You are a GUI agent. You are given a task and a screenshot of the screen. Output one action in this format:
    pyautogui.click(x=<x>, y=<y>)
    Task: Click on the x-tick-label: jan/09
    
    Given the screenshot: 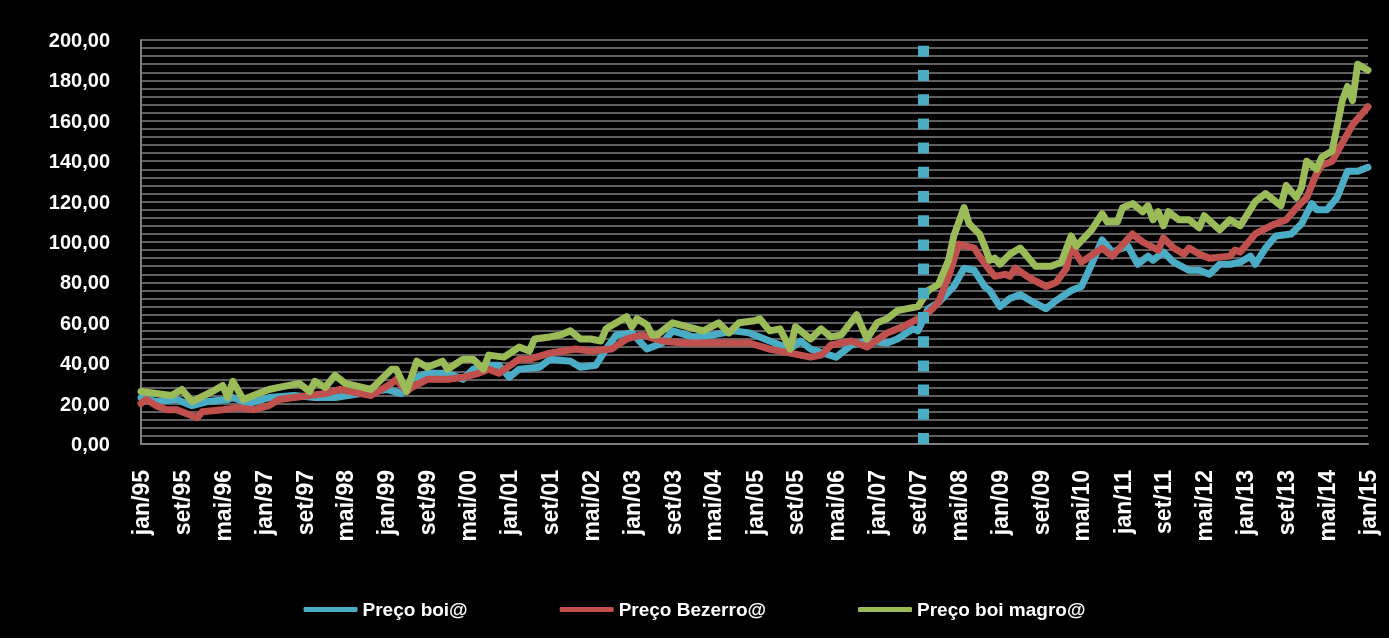 What is the action you would take?
    pyautogui.click(x=999, y=503)
    